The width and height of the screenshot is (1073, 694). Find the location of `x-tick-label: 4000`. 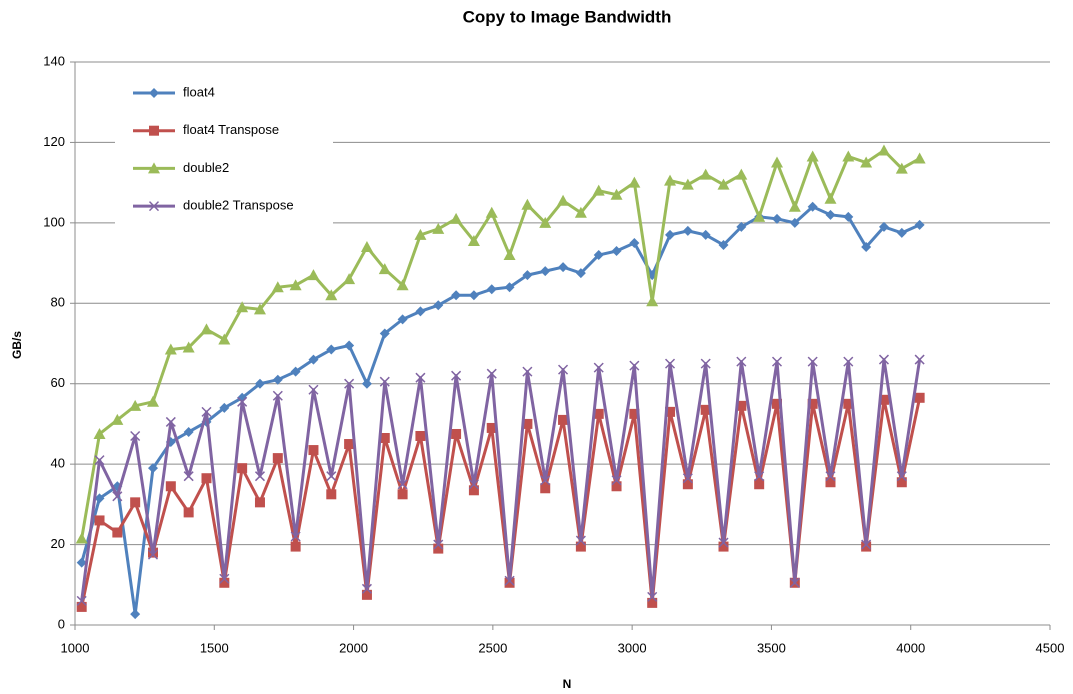

x-tick-label: 4000 is located at coordinates (910, 647).